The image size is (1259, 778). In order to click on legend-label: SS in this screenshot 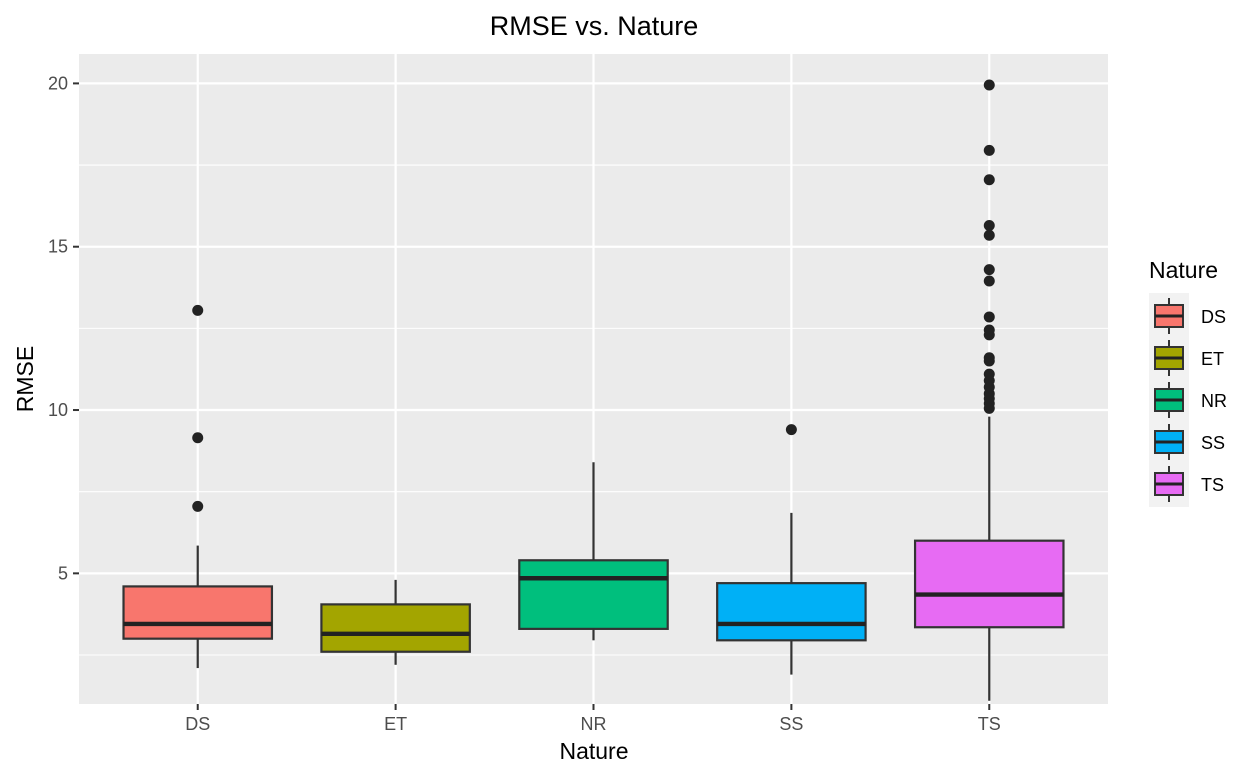, I will do `click(1213, 443)`.